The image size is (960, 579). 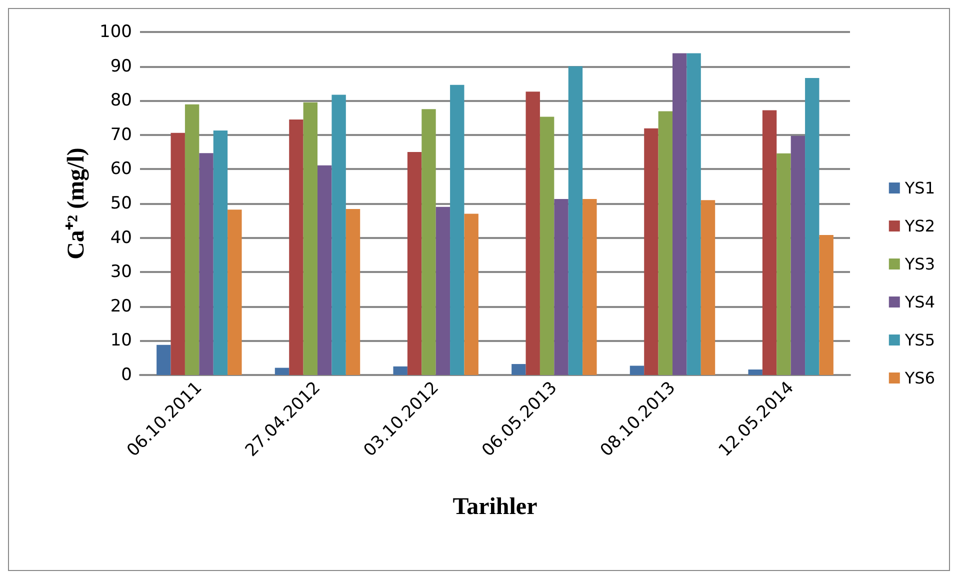 What do you see at coordinates (919, 226) in the screenshot?
I see `legend-label: YS2` at bounding box center [919, 226].